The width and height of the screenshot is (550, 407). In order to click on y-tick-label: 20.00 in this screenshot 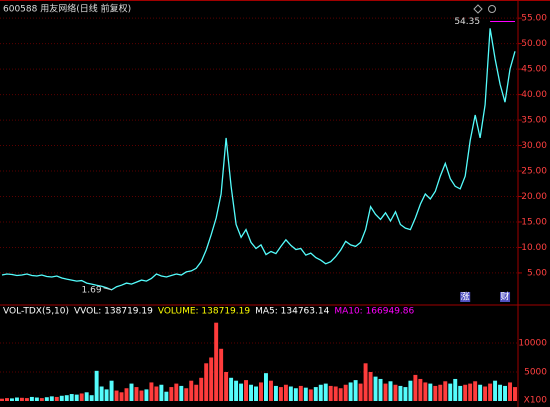, I will do `click(534, 197)`.